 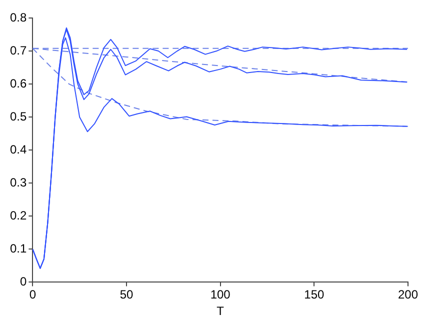 What do you see at coordinates (18, 248) in the screenshot?
I see `y-tick-label: 0.1` at bounding box center [18, 248].